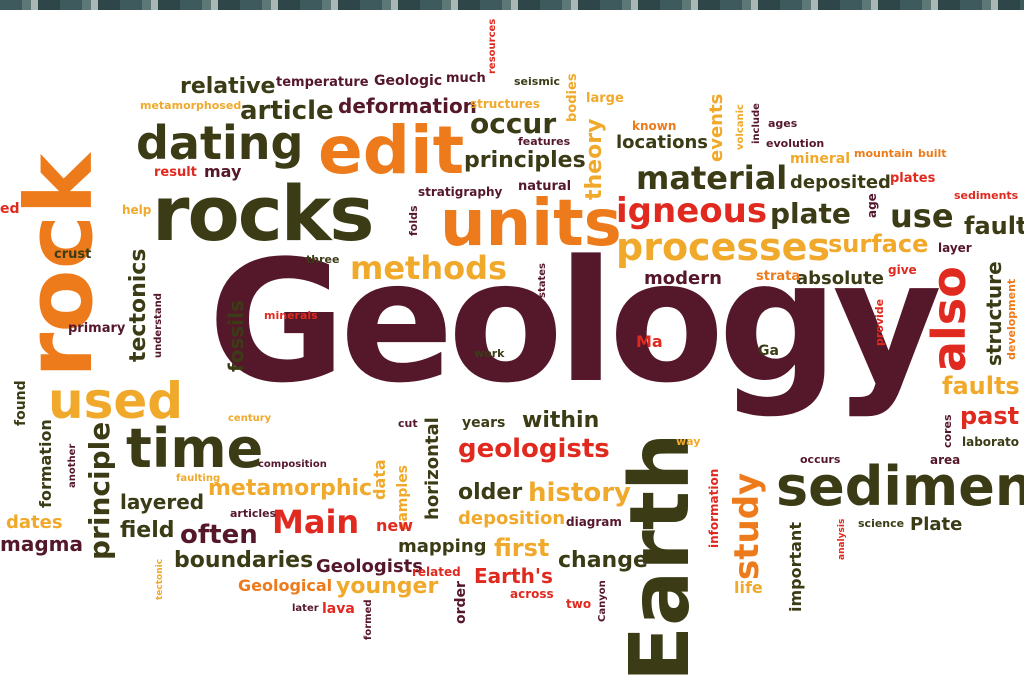 This screenshot has height=682, width=1024. Describe the element at coordinates (10, 209) in the screenshot. I see `word-ed: ed` at that location.